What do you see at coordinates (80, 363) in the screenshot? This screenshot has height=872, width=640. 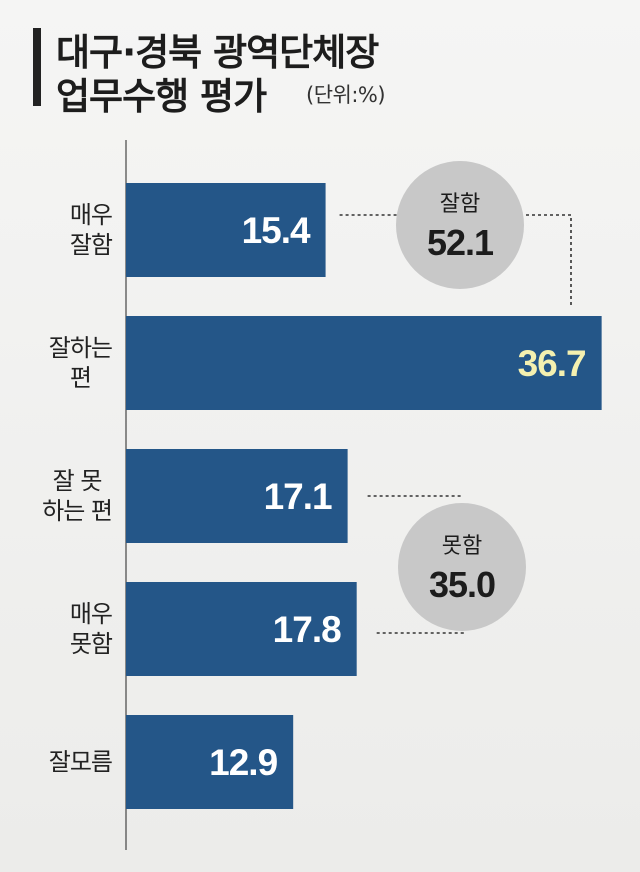 I see `category-label-1: 잘하는 편` at bounding box center [80, 363].